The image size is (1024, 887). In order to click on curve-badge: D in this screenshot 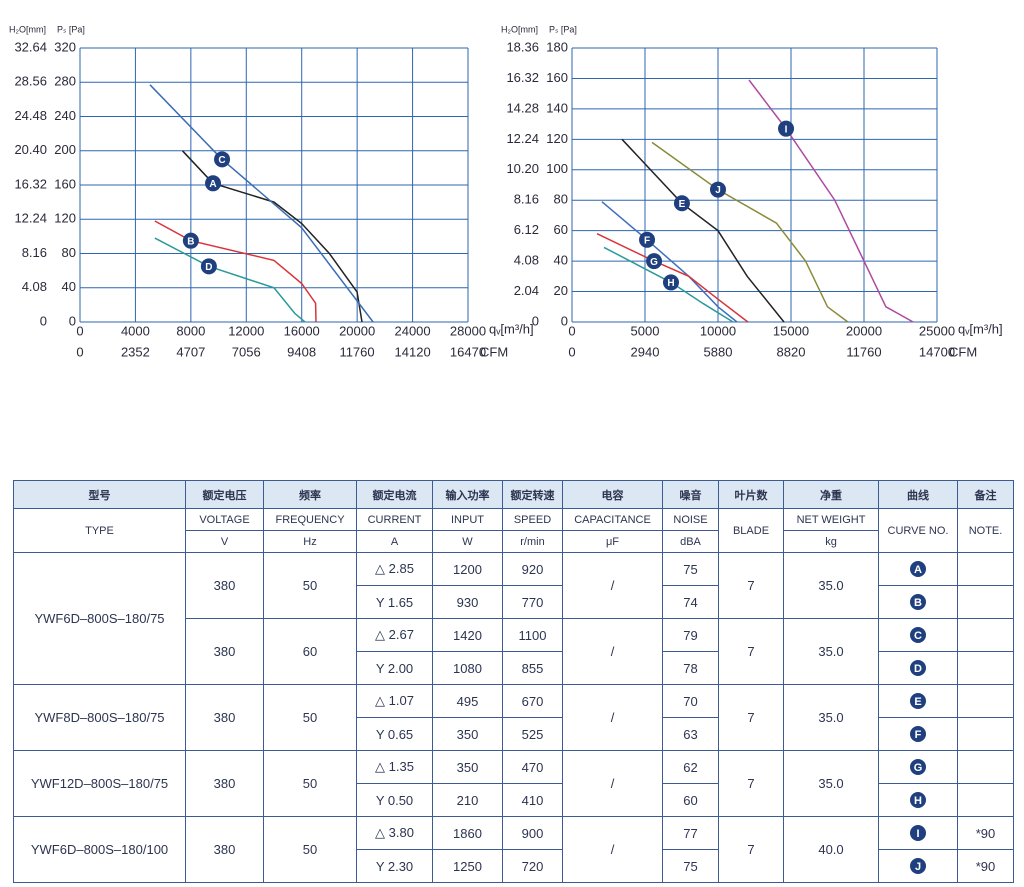, I will do `click(918, 668)`.